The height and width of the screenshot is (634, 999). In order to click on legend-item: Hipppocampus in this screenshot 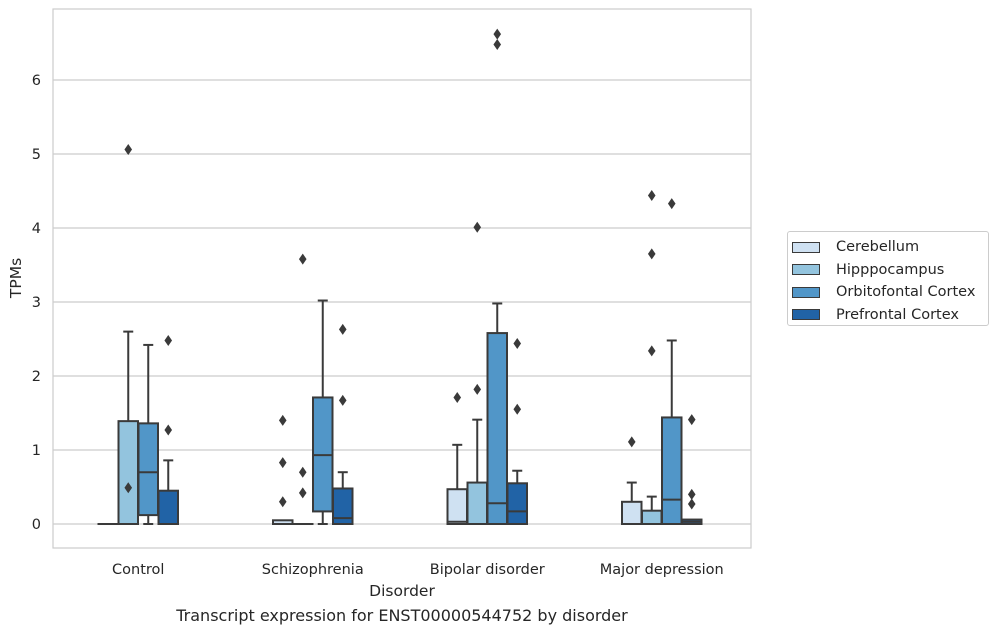, I will do `click(890, 270)`.